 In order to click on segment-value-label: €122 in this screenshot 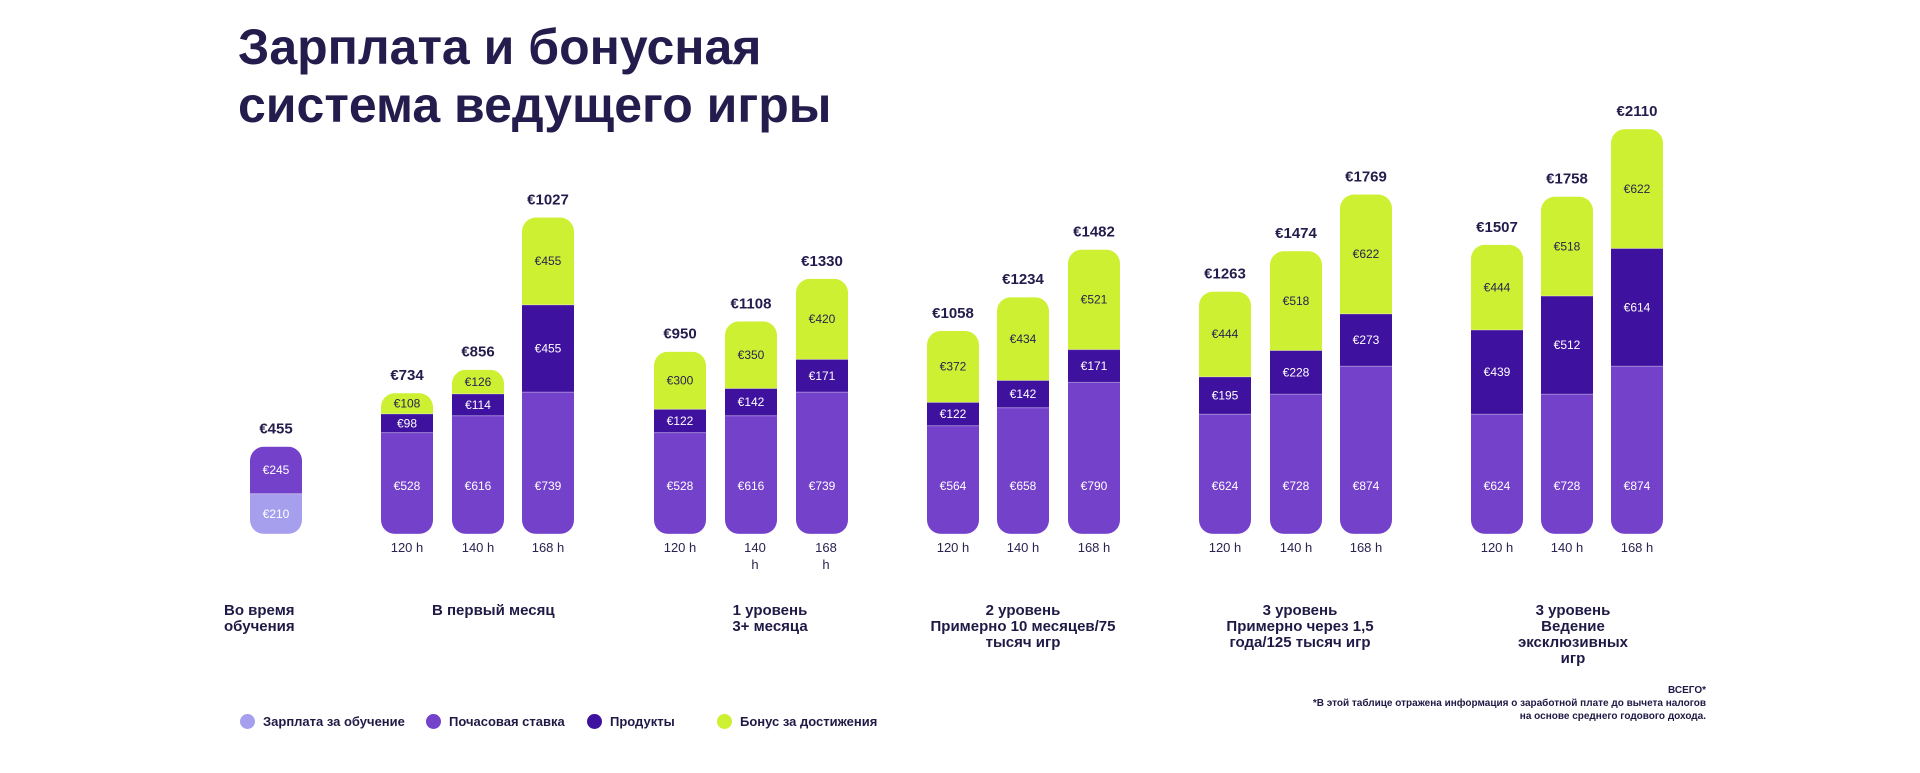, I will do `click(680, 421)`.